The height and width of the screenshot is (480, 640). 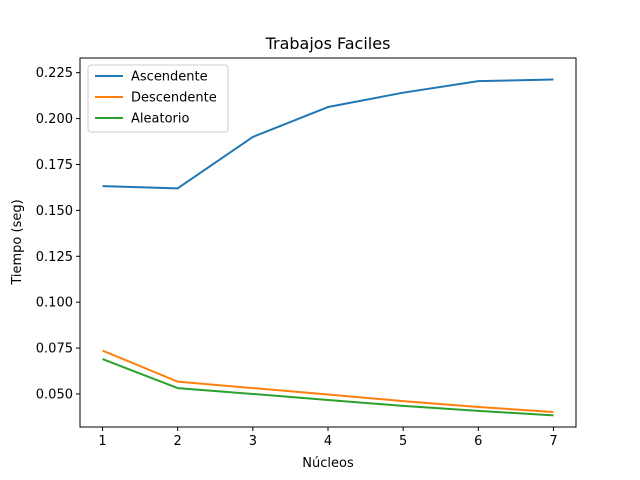 I want to click on y-tick-label: 0.200, so click(x=54, y=119).